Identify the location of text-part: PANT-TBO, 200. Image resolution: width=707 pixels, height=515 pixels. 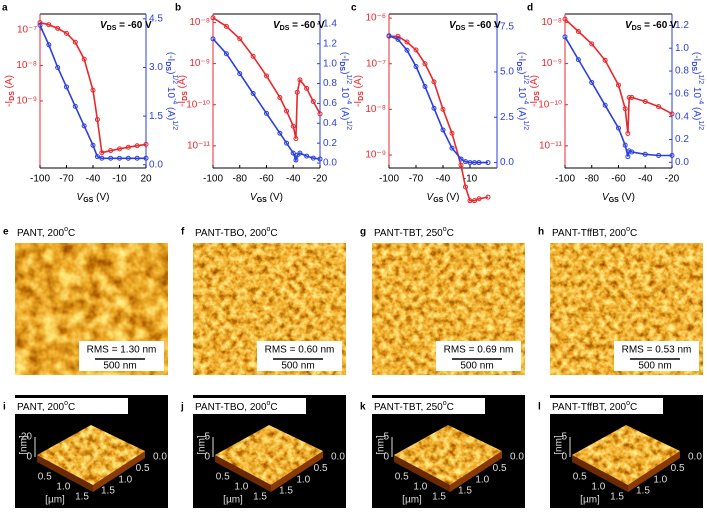
(231, 233).